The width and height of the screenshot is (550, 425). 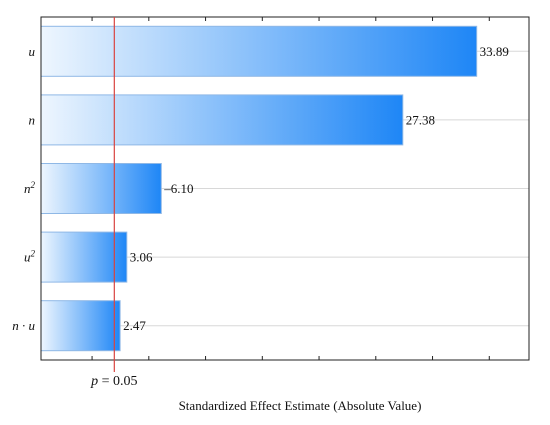 What do you see at coordinates (94, 381) in the screenshot?
I see `reference-line-label-var: p` at bounding box center [94, 381].